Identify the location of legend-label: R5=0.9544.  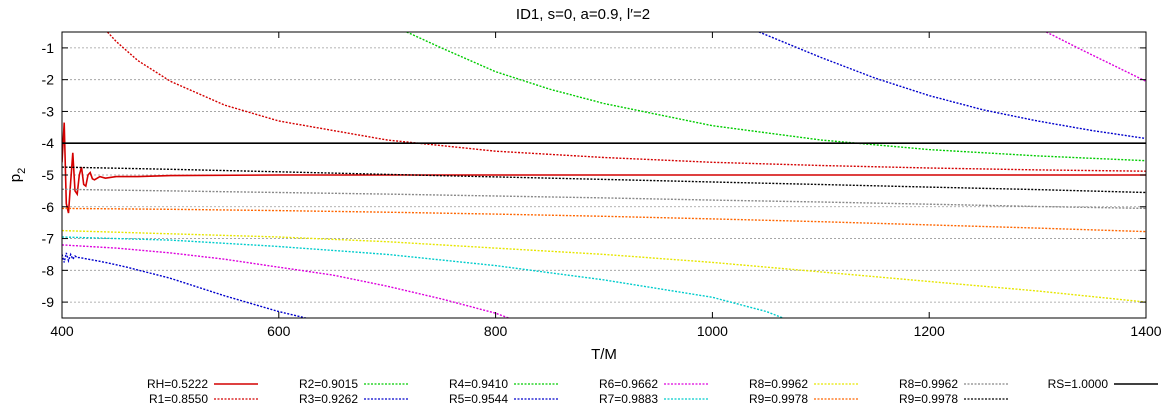
(478, 399).